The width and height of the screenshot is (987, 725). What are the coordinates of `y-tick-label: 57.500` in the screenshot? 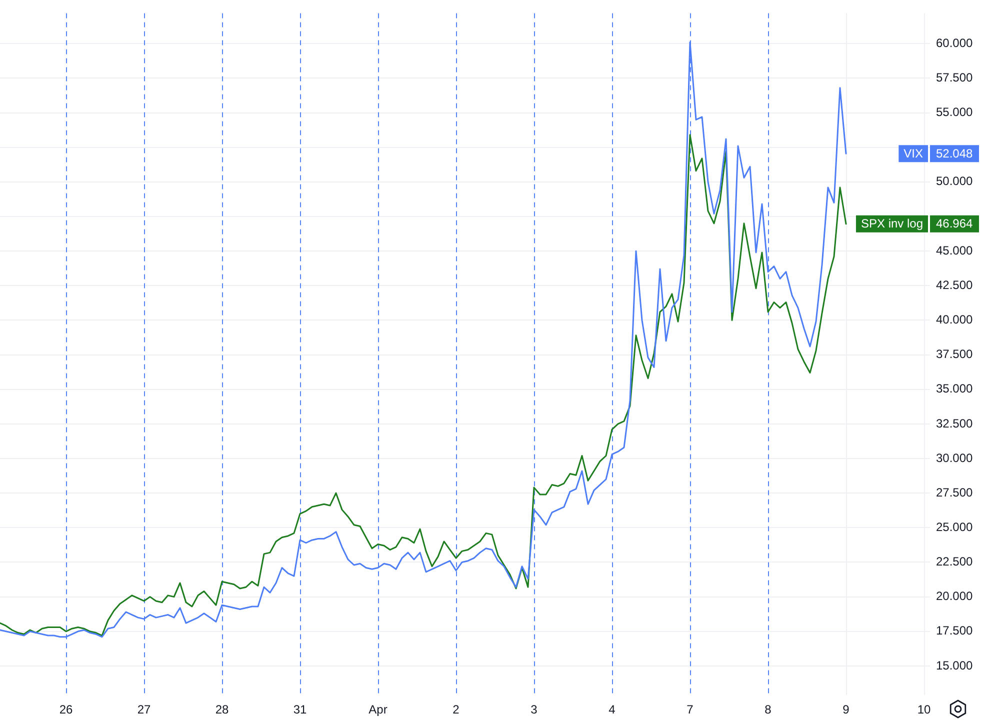 It's located at (955, 77).